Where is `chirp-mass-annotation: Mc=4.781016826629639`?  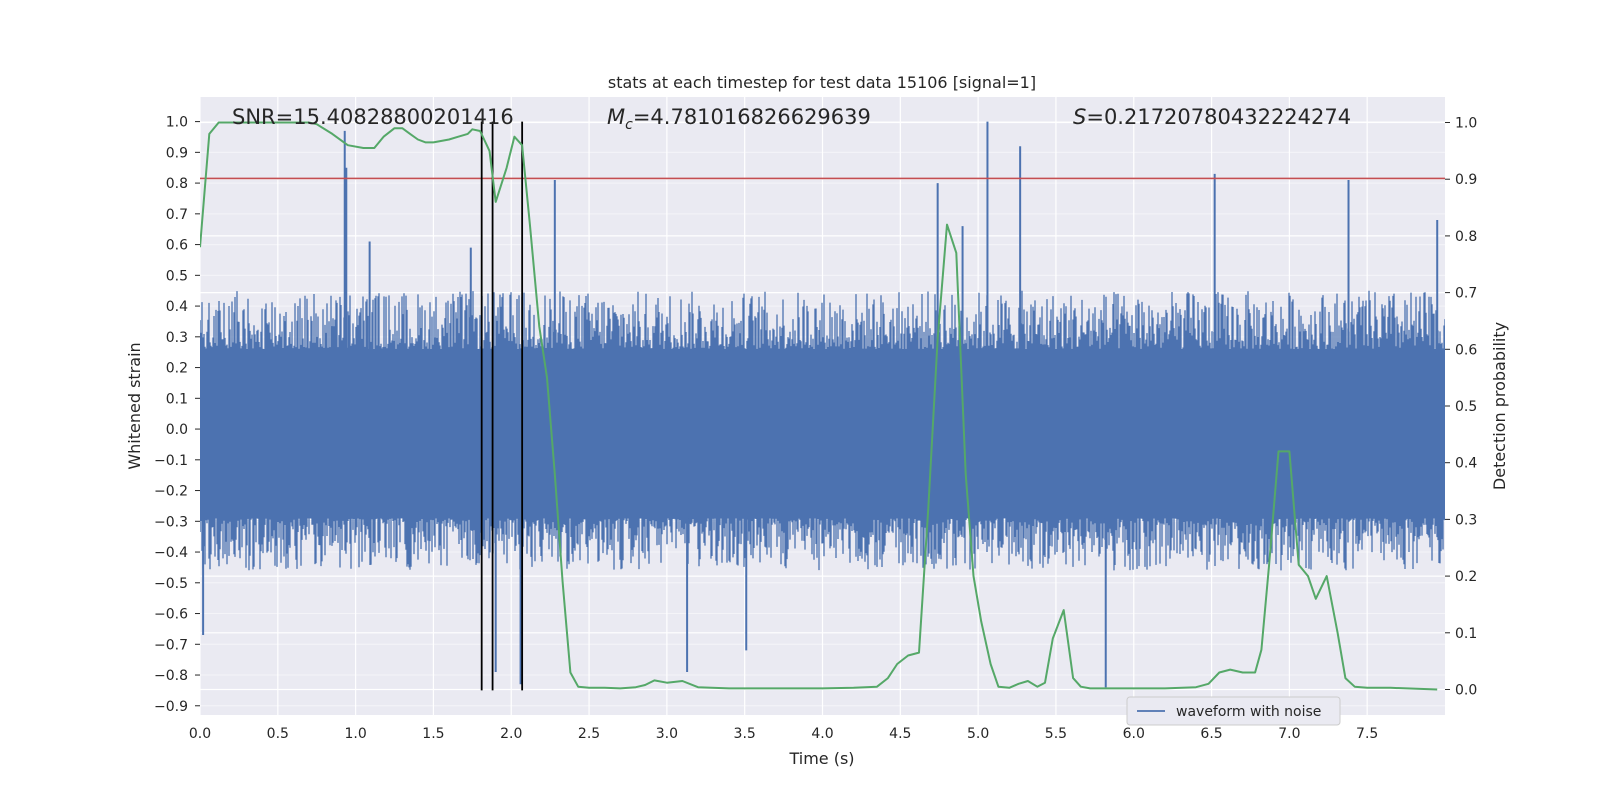
chirp-mass-annotation: Mc=4.781016826629639 is located at coordinates (739, 119).